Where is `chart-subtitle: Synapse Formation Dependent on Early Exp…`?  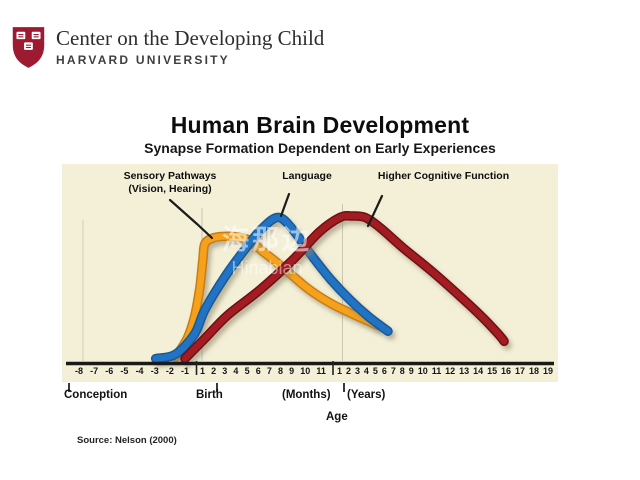
chart-subtitle: Synapse Formation Dependent on Early Exp… is located at coordinates (320, 148).